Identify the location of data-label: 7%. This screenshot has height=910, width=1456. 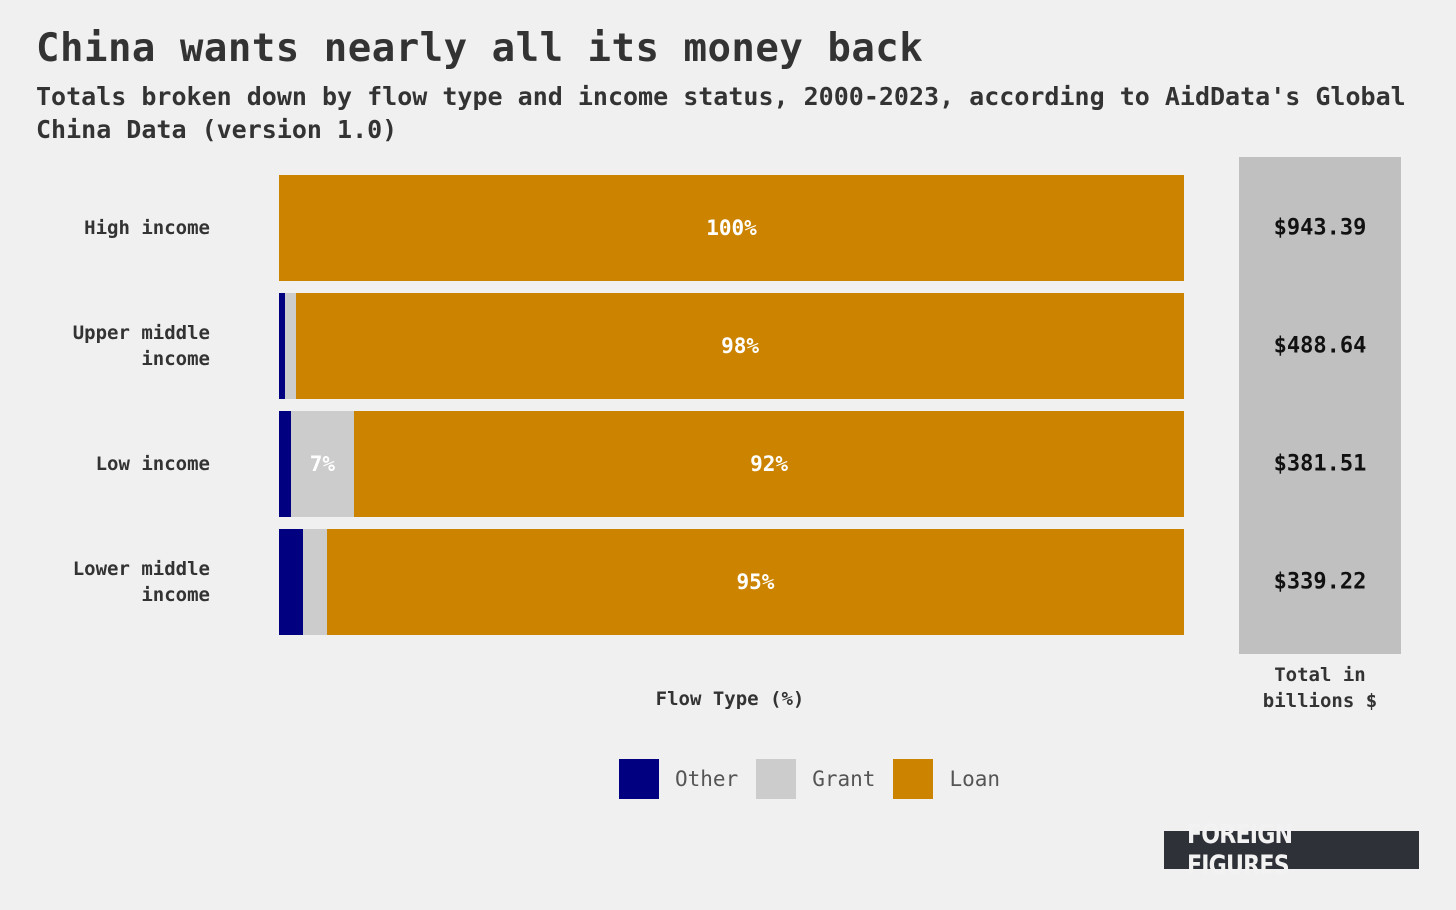
(322, 464).